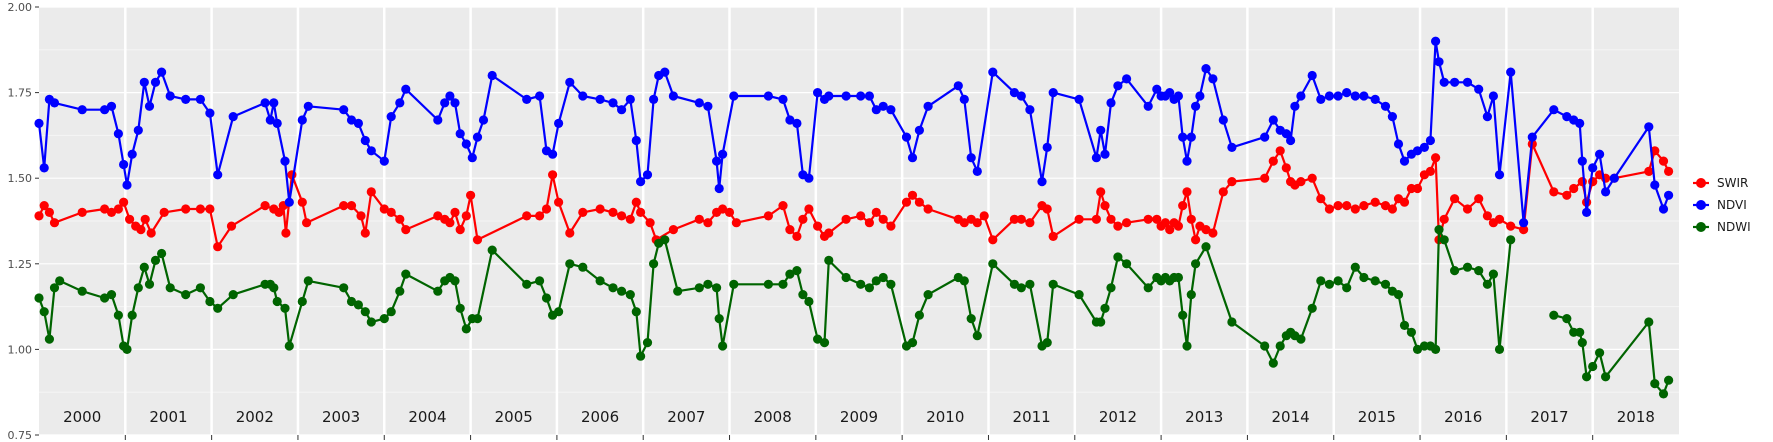  What do you see at coordinates (1701, 183) in the screenshot?
I see `legend-swatch-dot` at bounding box center [1701, 183].